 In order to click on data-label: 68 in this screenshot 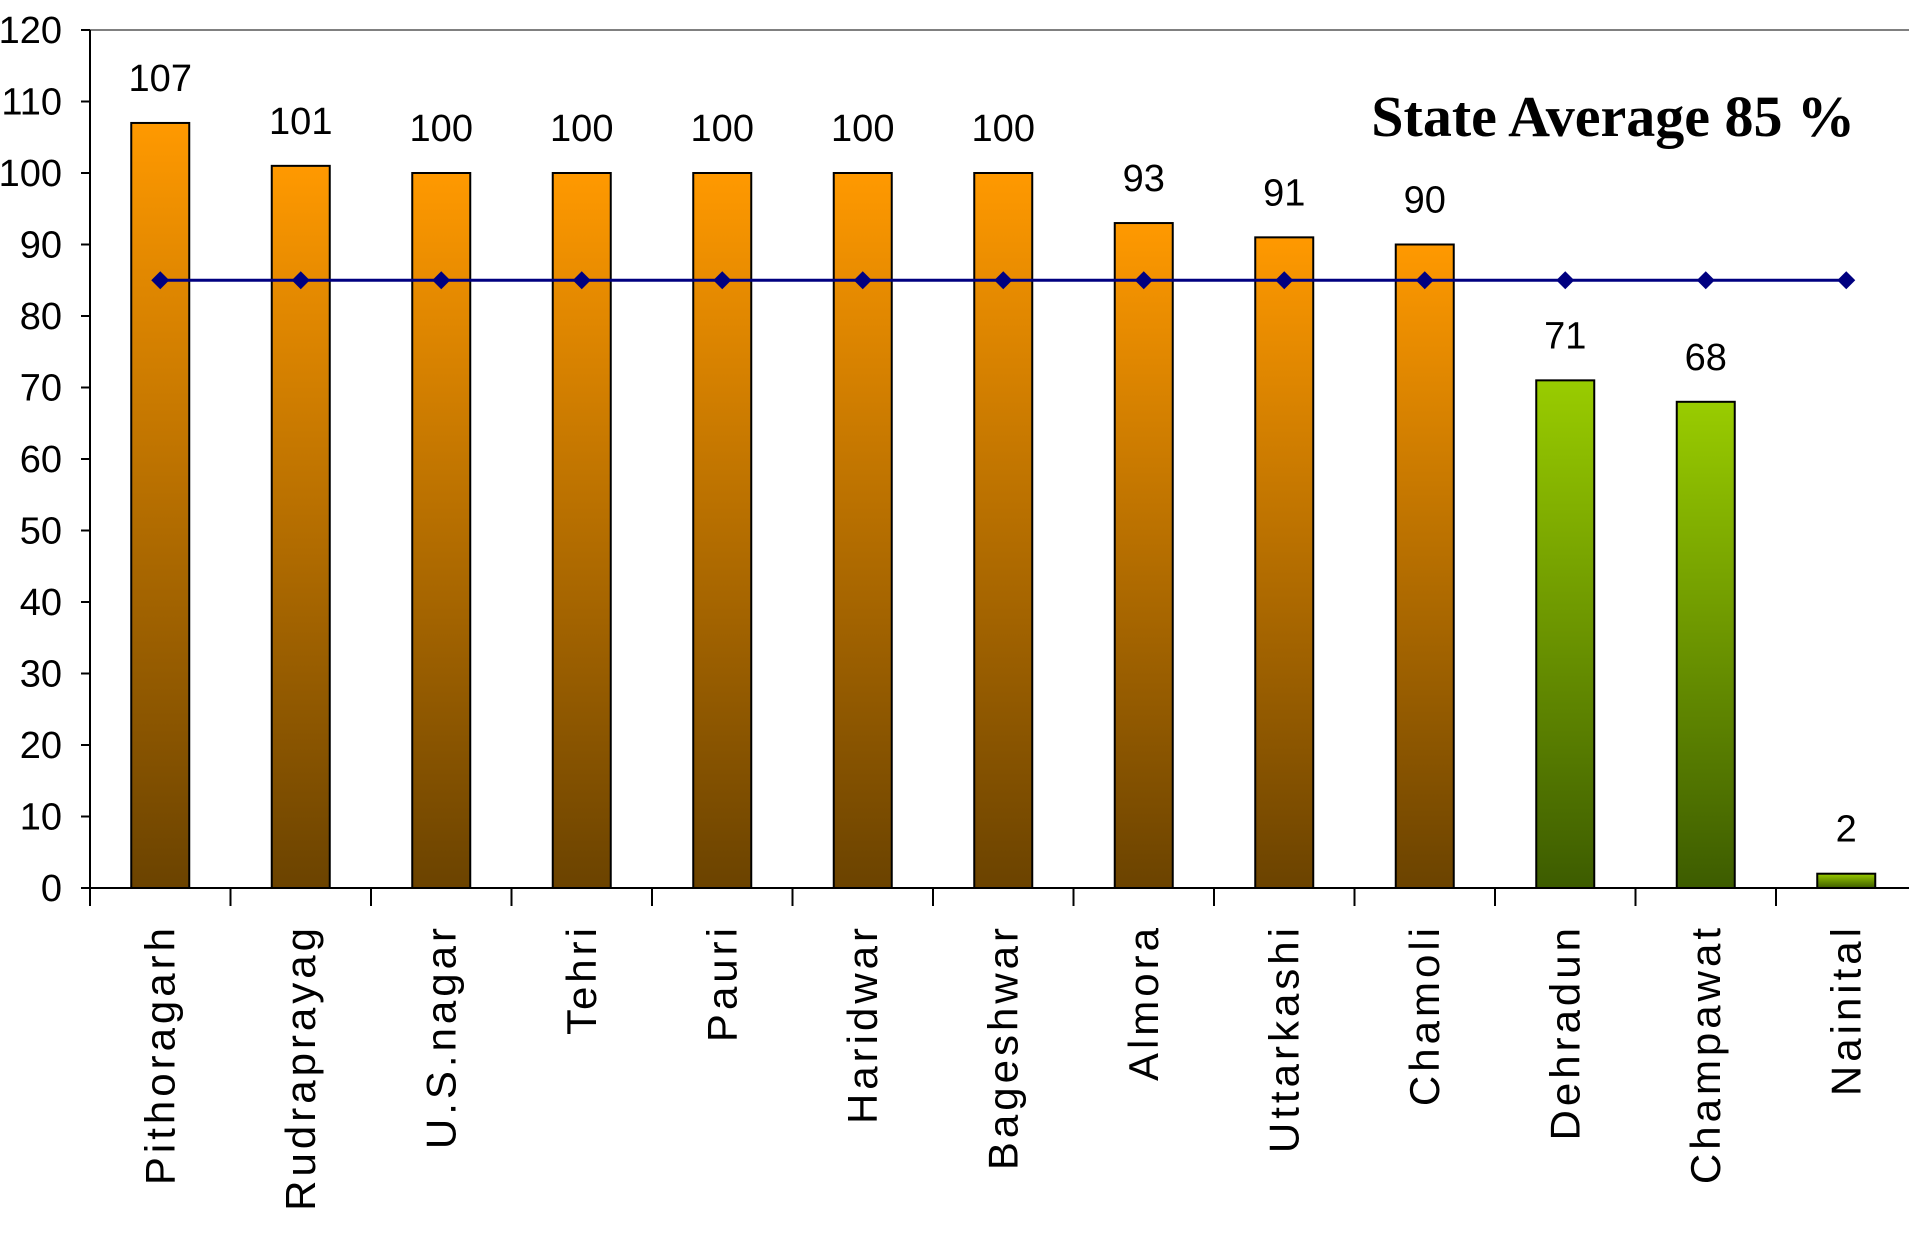, I will do `click(1706, 358)`.